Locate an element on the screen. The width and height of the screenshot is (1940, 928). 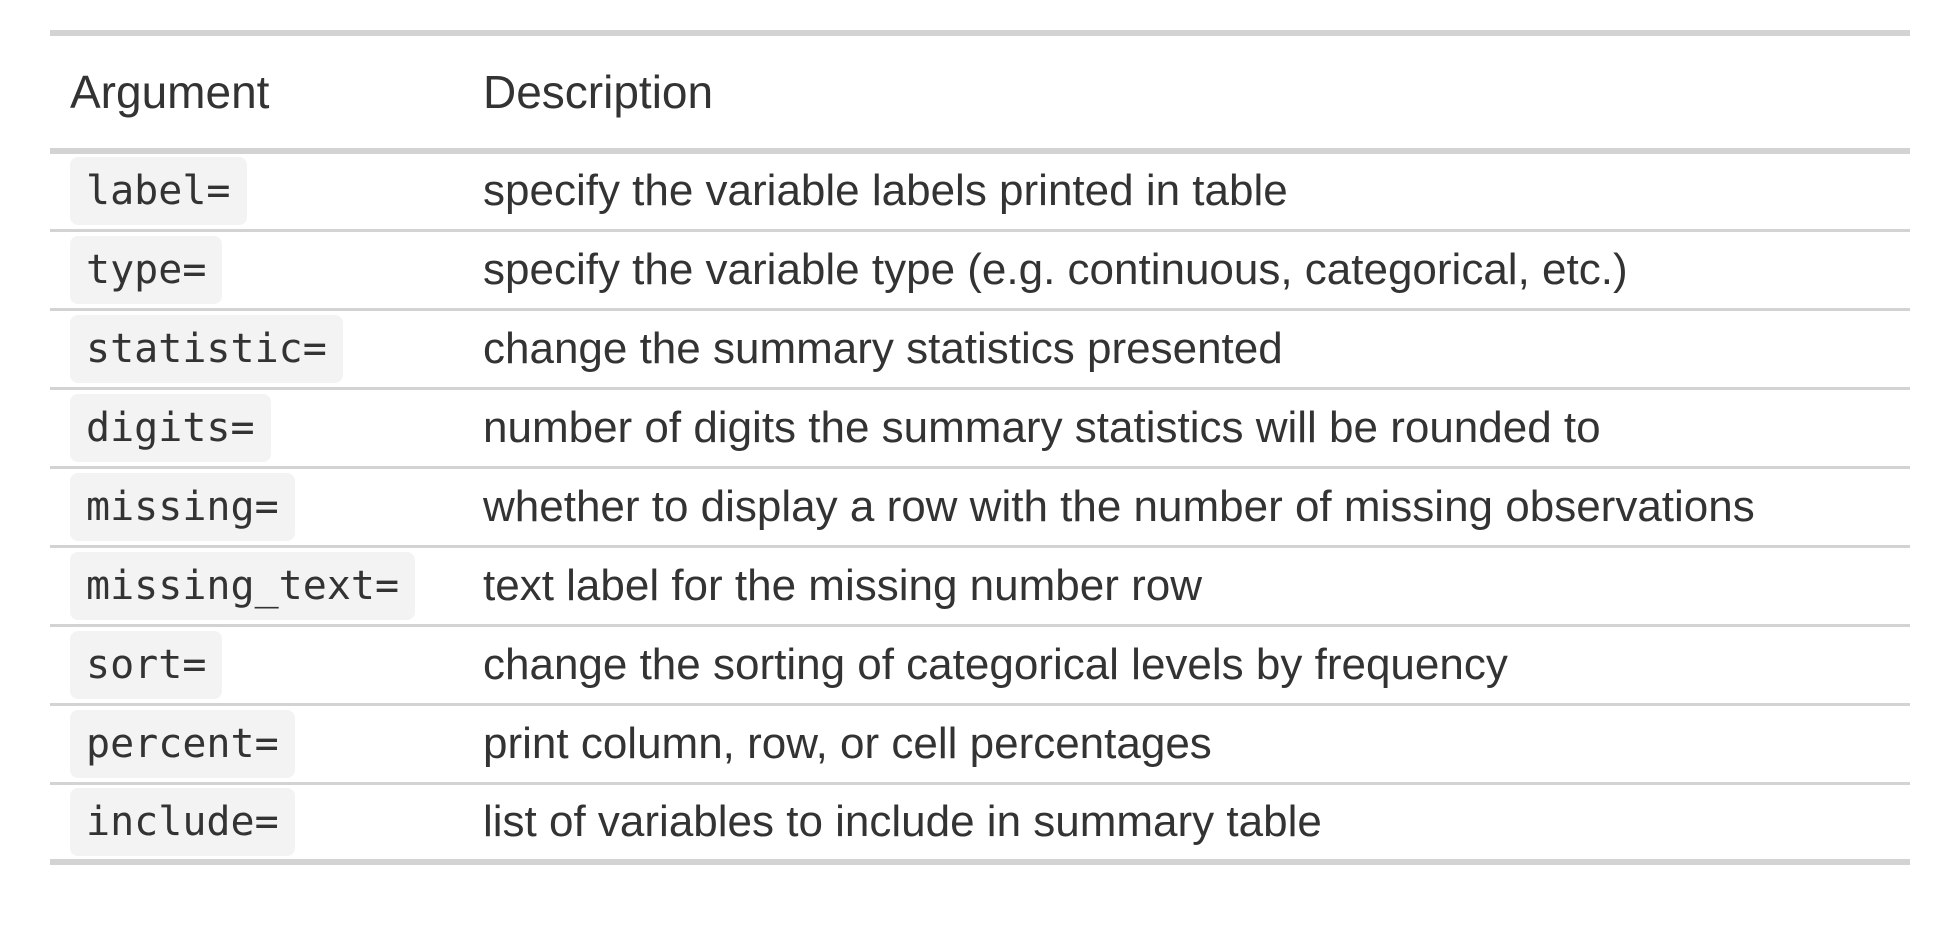
description-cell: change the summary statistics presented is located at coordinates (883, 348).